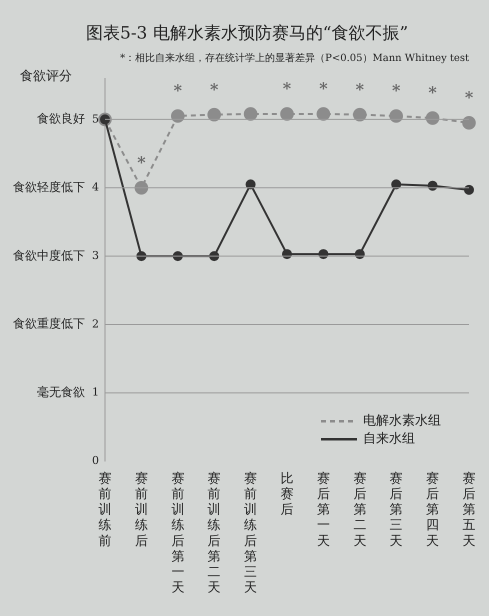 The width and height of the screenshot is (489, 616). Describe the element at coordinates (61, 119) in the screenshot. I see `ref-line-label: 食欲良好` at that location.